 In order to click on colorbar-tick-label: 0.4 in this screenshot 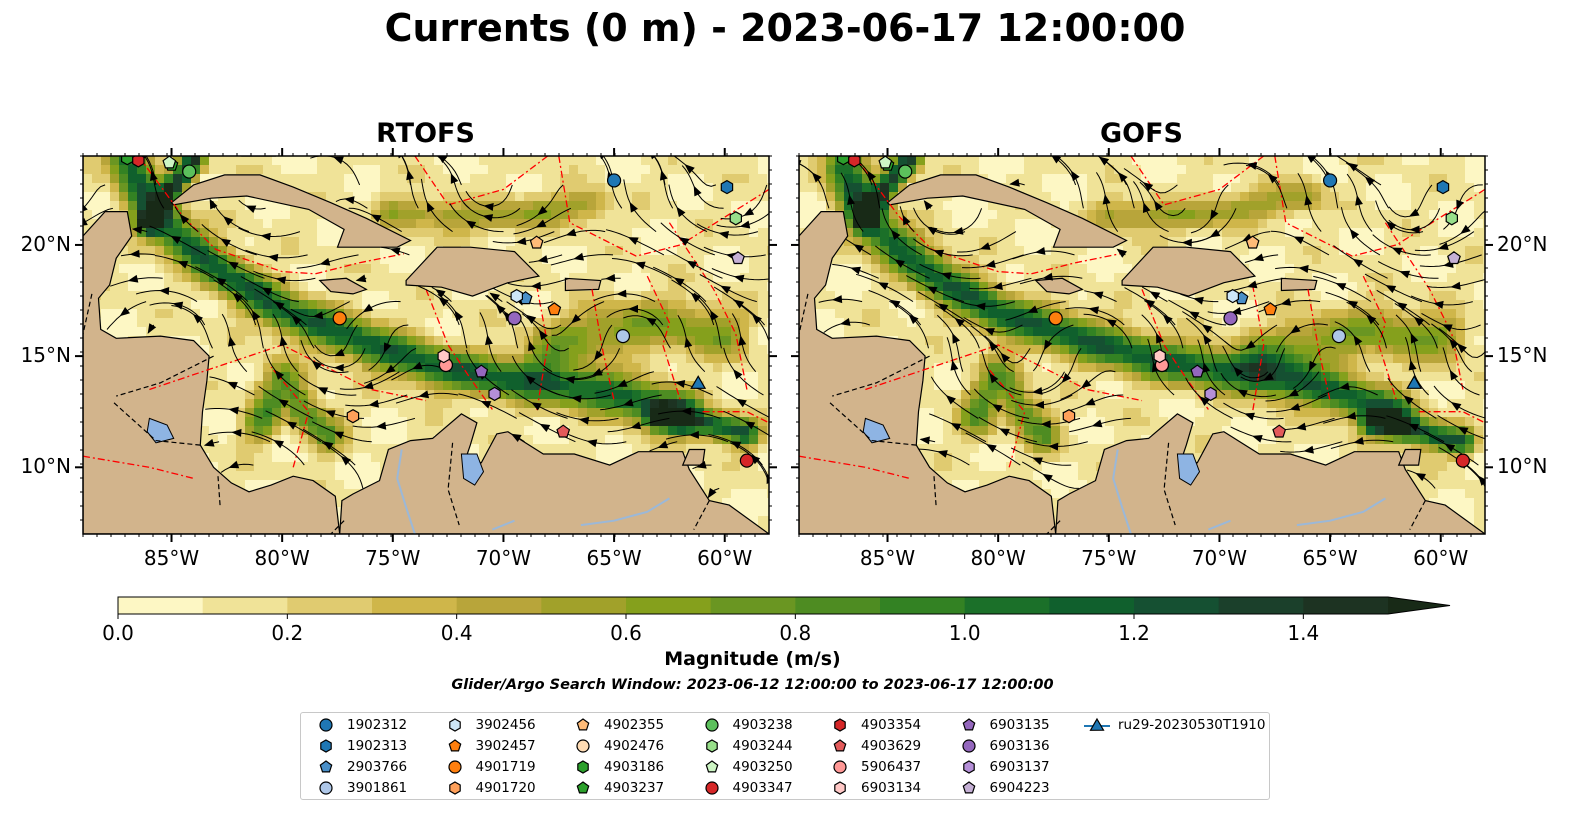, I will do `click(456, 633)`.